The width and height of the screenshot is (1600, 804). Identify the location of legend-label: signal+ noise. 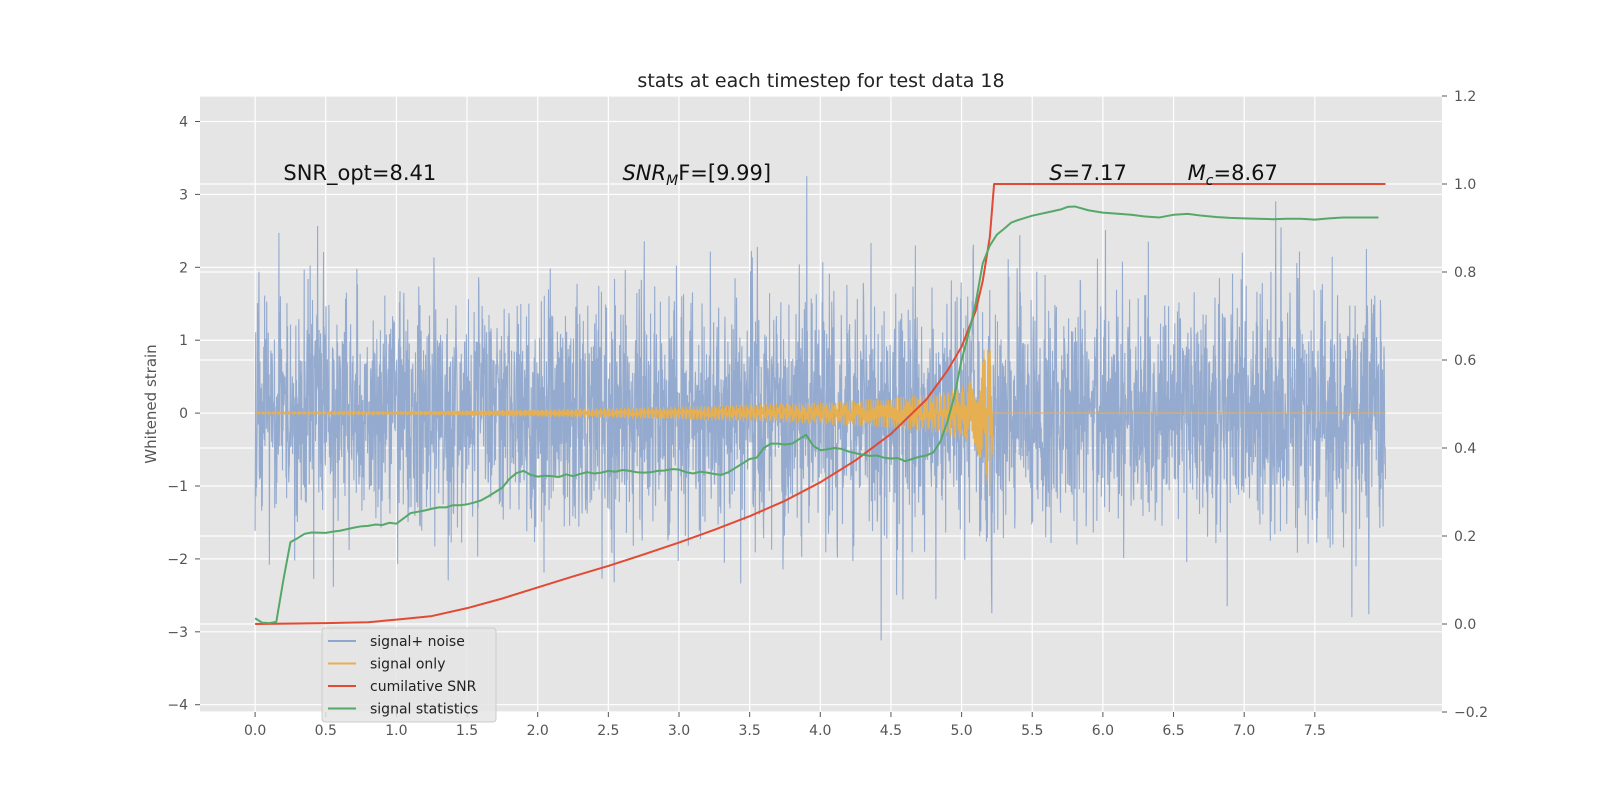
(417, 642).